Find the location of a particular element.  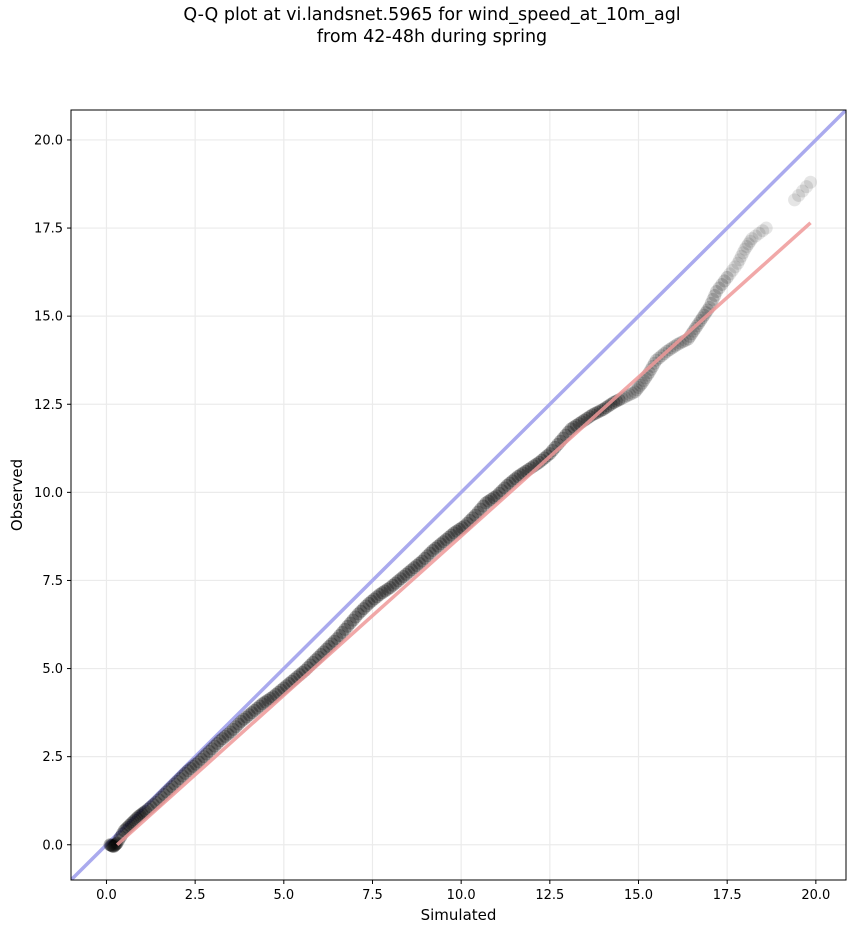

y-axis: 0.0 2.5 5.0 7.5 10.0 12.5 15.0 17.5 20.0 is located at coordinates (52, 493).